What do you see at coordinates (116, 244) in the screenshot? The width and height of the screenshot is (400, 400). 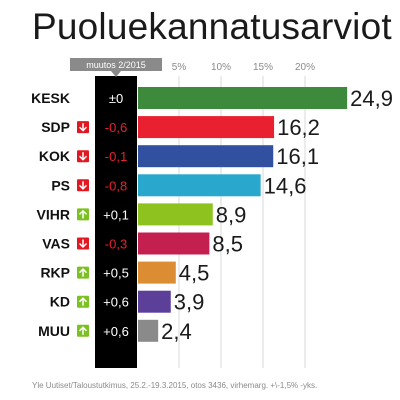 I see `change-value: -0,3` at bounding box center [116, 244].